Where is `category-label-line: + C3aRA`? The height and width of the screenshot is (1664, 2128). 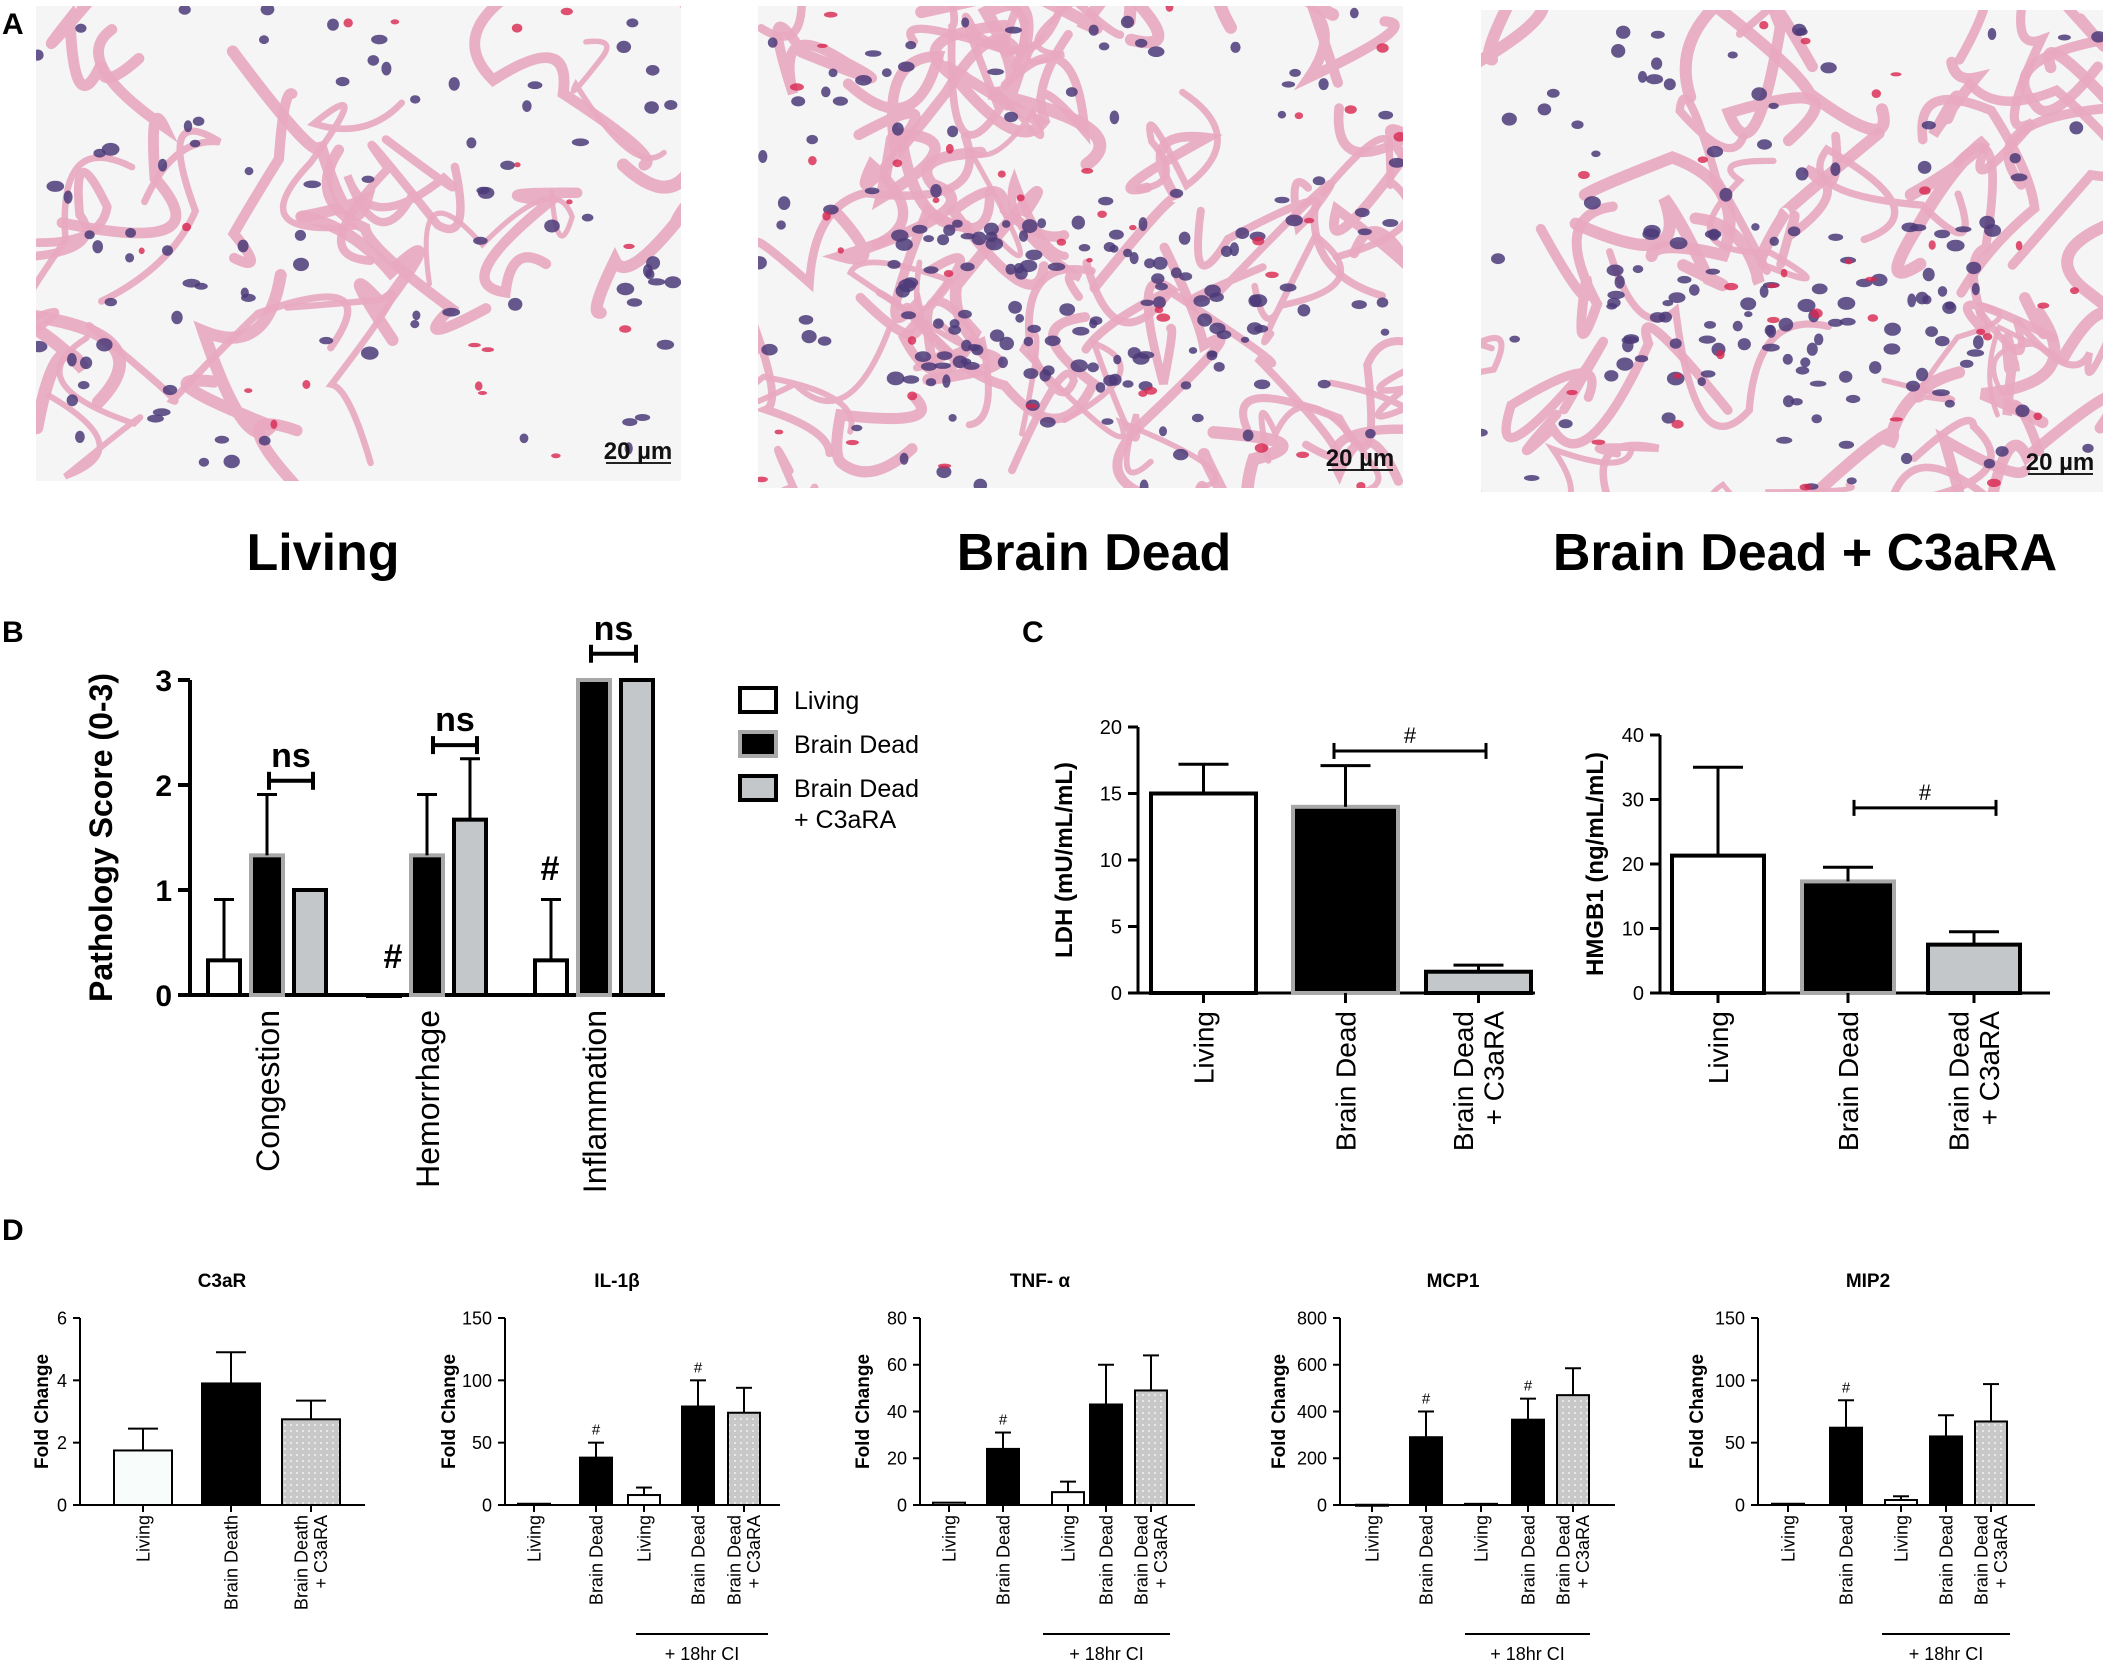
category-label-line: + C3aRA is located at coordinates (2001, 1552).